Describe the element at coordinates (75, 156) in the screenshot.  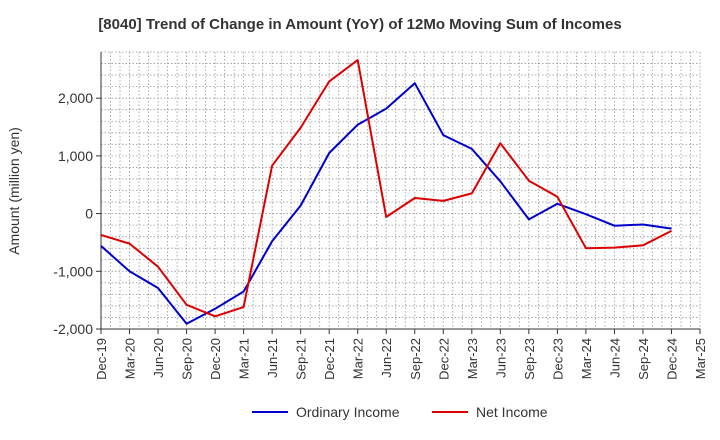
I see `y-tick-label: 1,000` at that location.